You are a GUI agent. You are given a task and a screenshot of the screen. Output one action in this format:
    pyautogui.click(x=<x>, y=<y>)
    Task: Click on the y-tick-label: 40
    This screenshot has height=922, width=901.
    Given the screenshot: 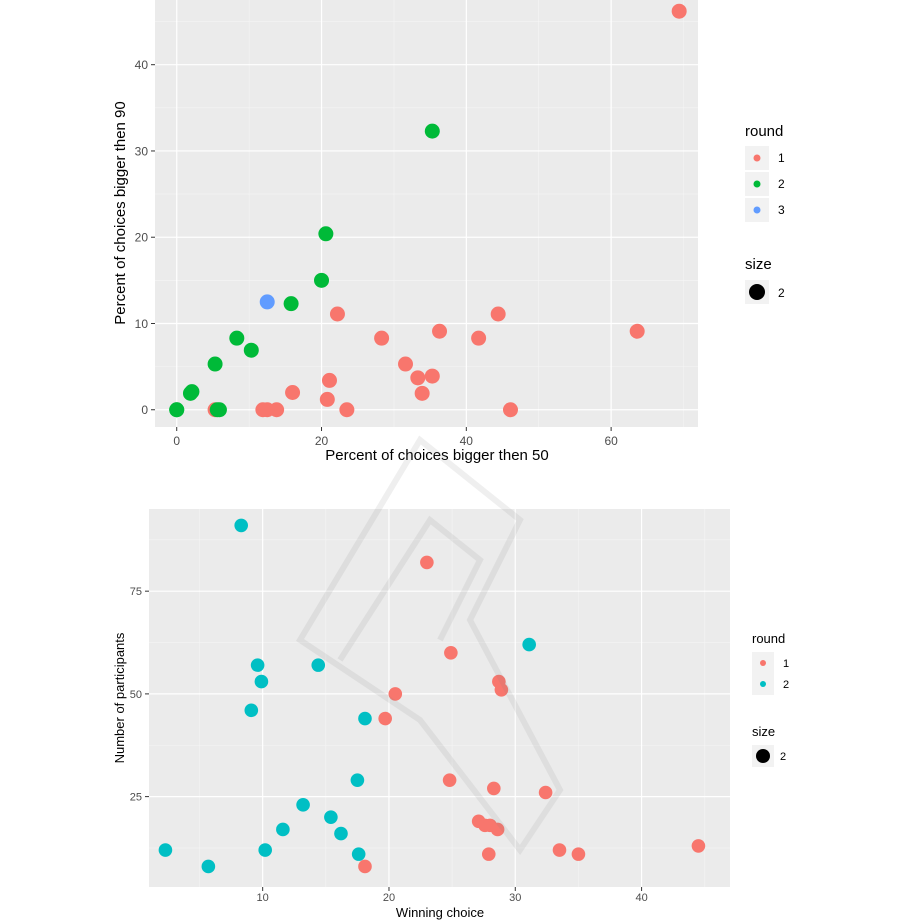 What is the action you would take?
    pyautogui.click(x=142, y=65)
    